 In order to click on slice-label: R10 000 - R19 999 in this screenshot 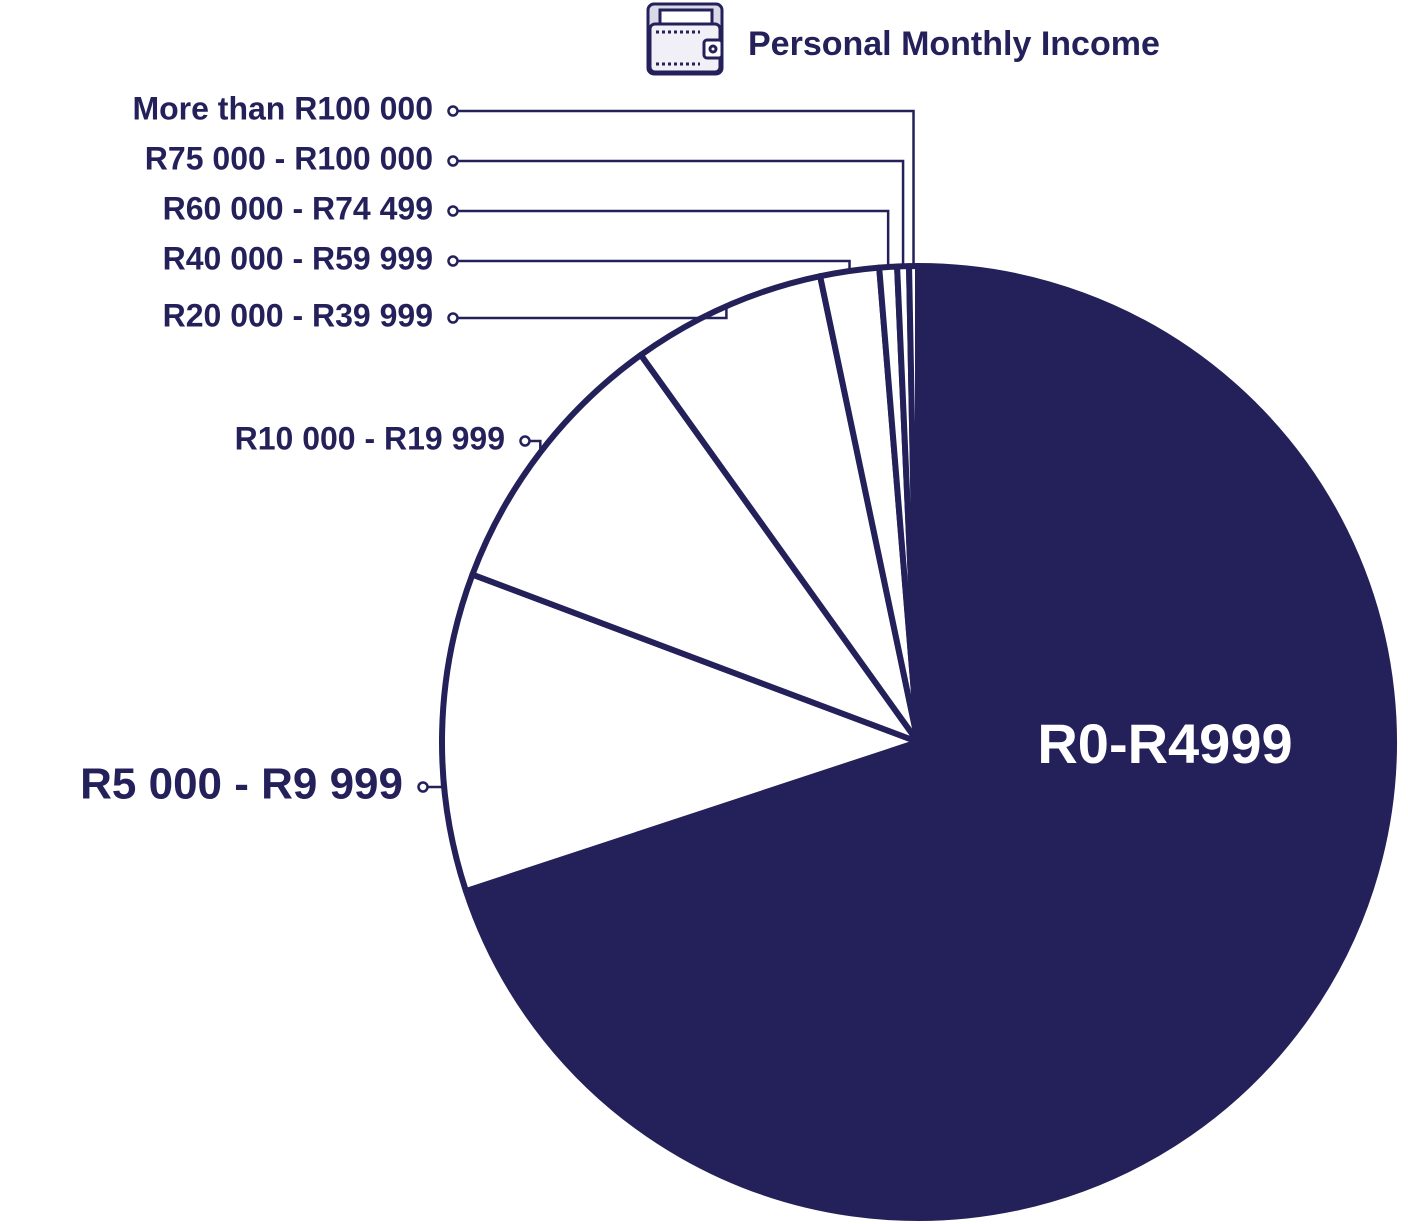, I will do `click(370, 438)`.